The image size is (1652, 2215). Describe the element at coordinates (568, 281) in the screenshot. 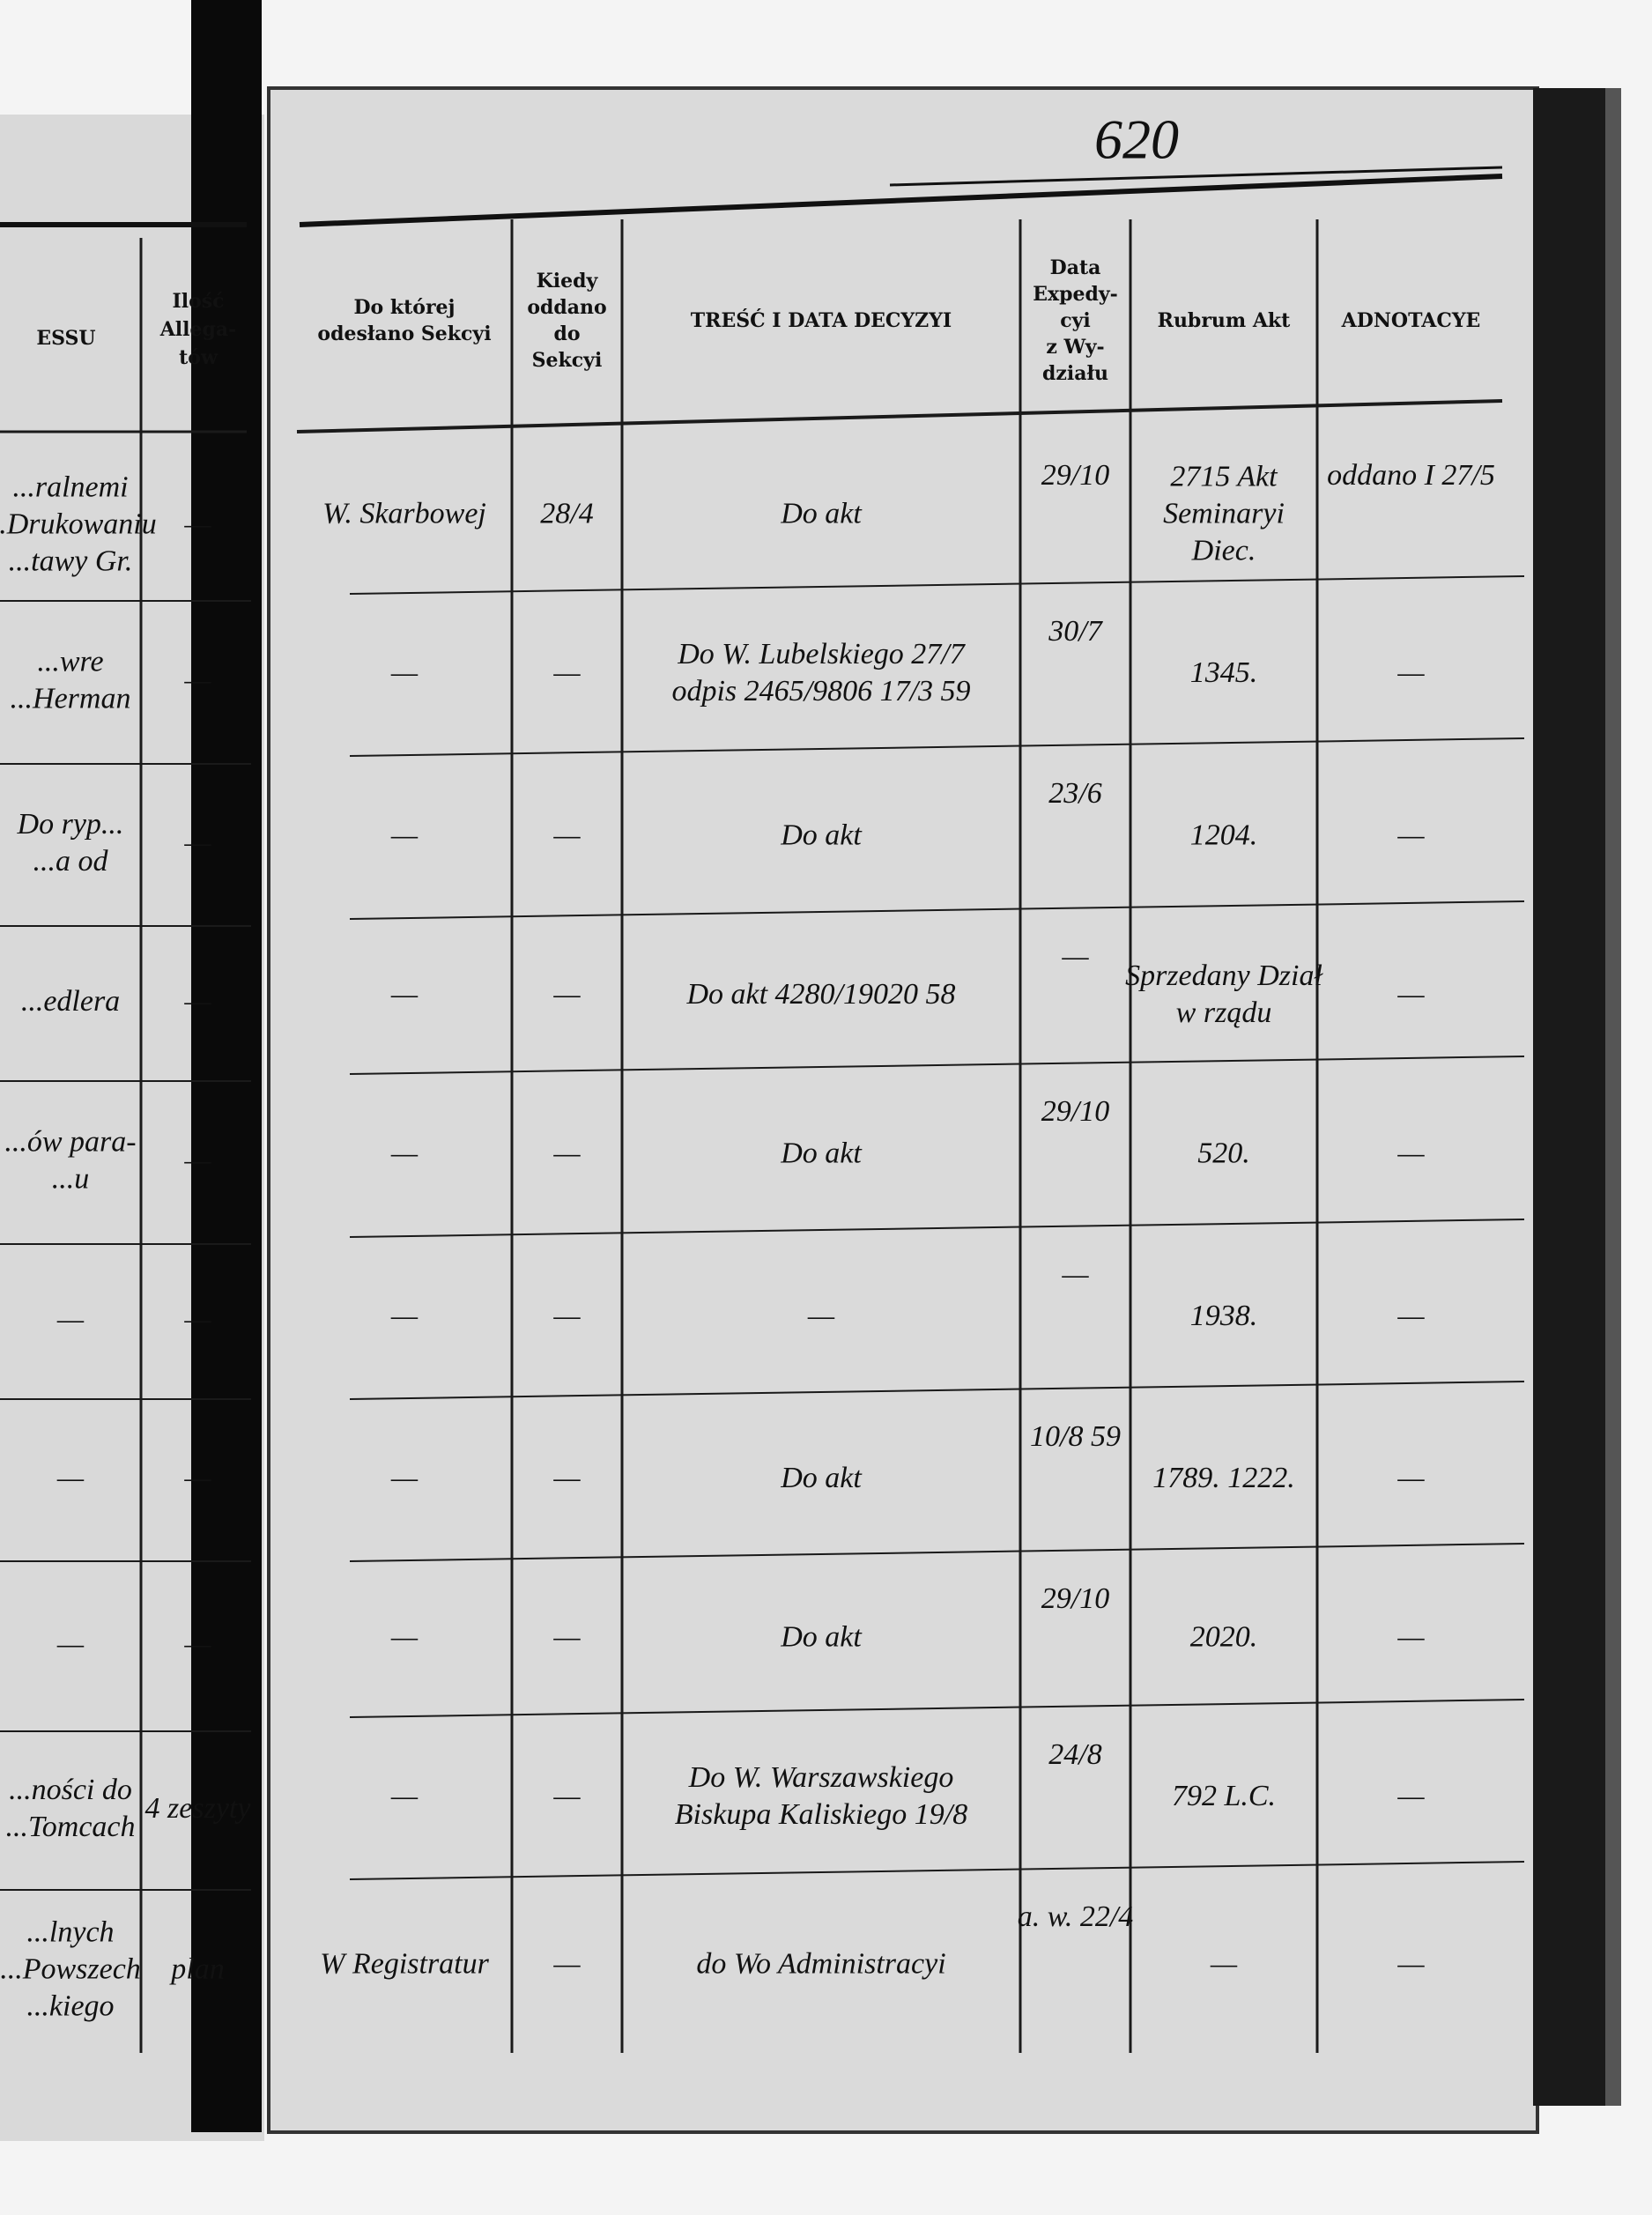

I see `column-header: Kiedy` at that location.